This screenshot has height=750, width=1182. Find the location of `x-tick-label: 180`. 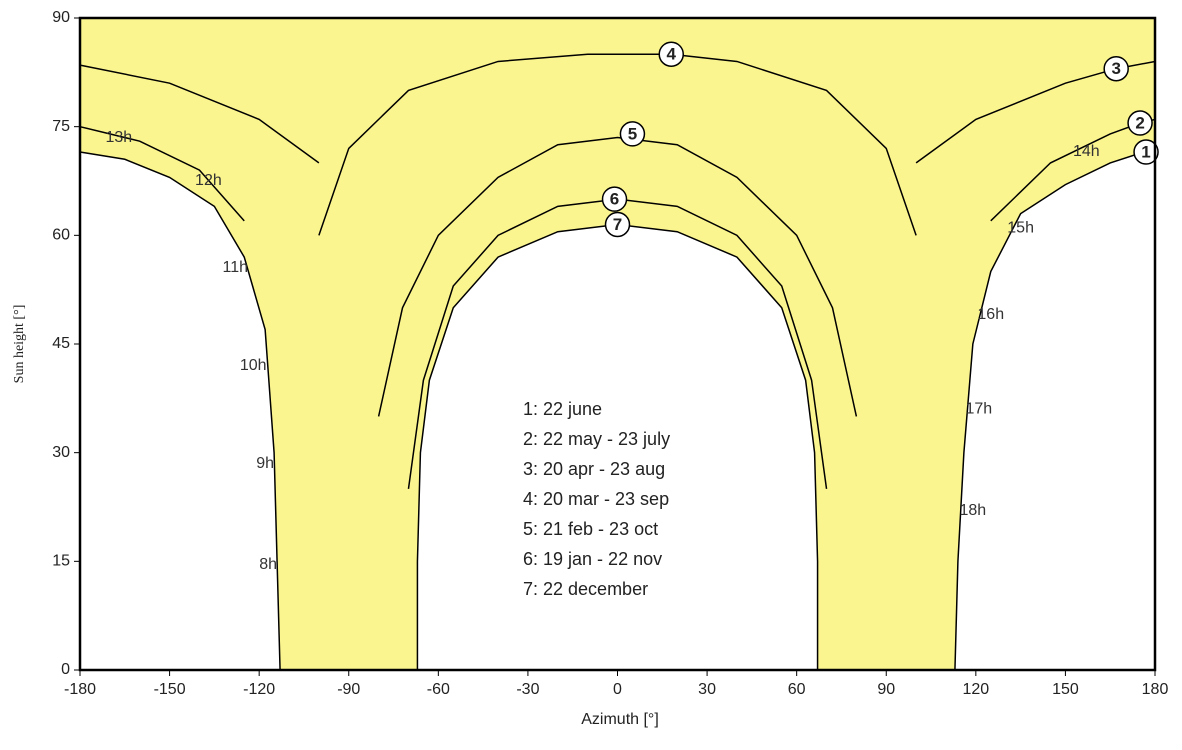

x-tick-label: 180 is located at coordinates (1155, 689).